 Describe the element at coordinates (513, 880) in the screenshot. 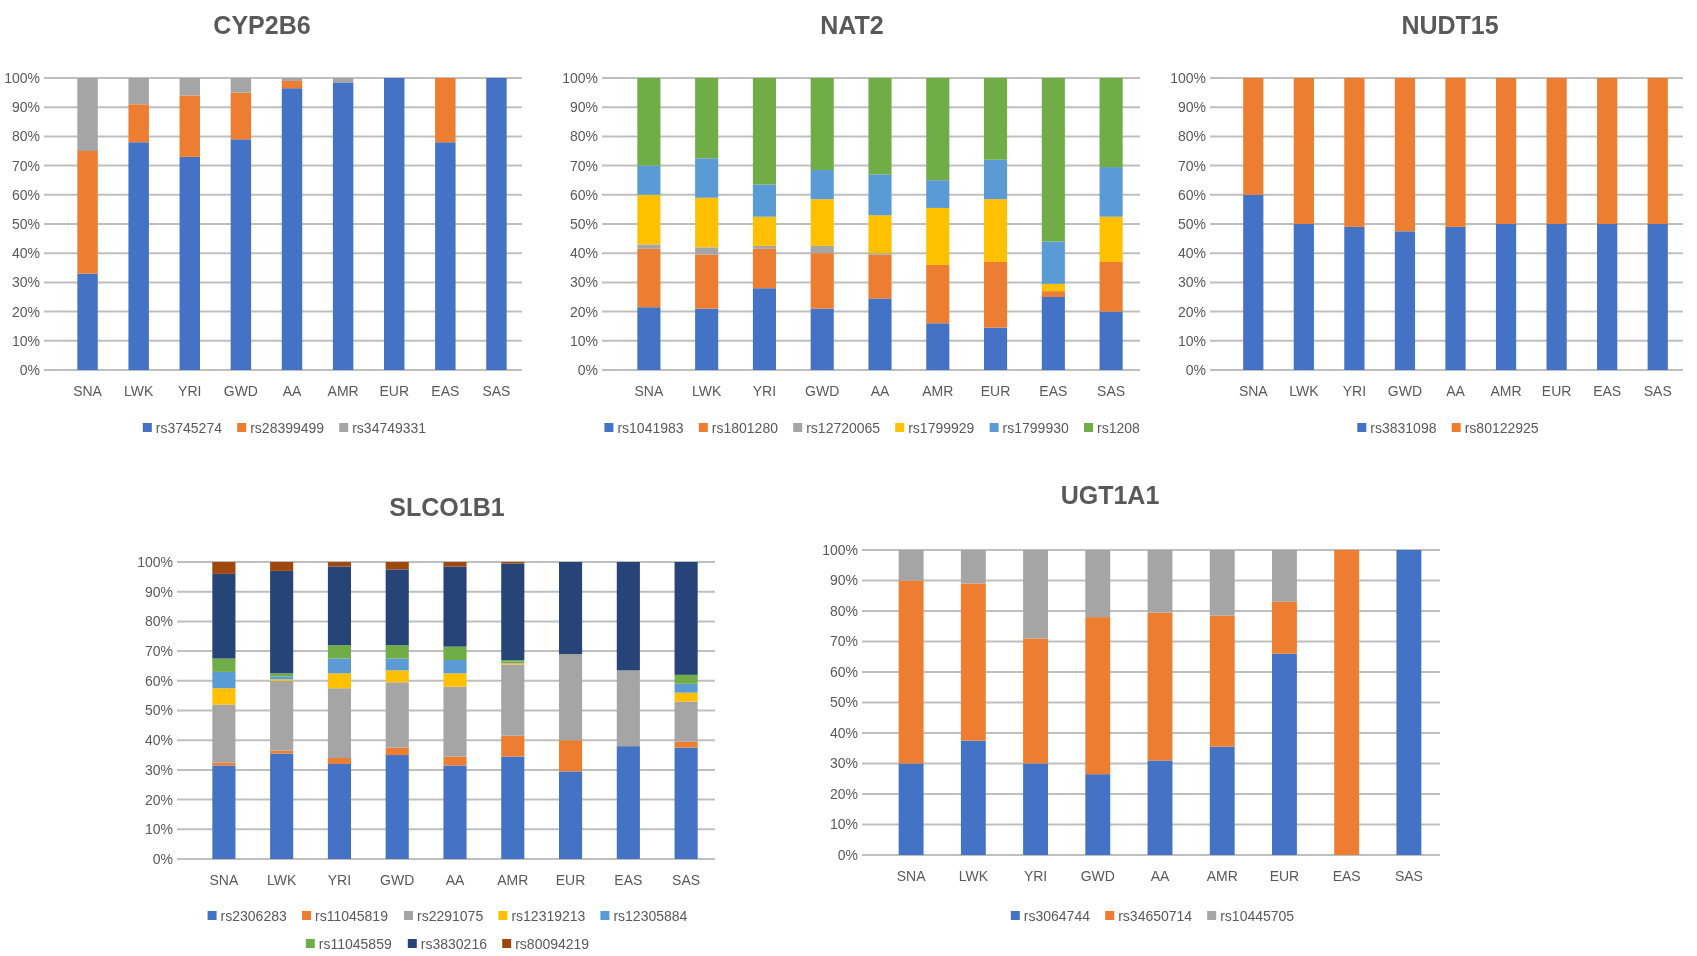

I see `x-tick-label: AMR` at that location.